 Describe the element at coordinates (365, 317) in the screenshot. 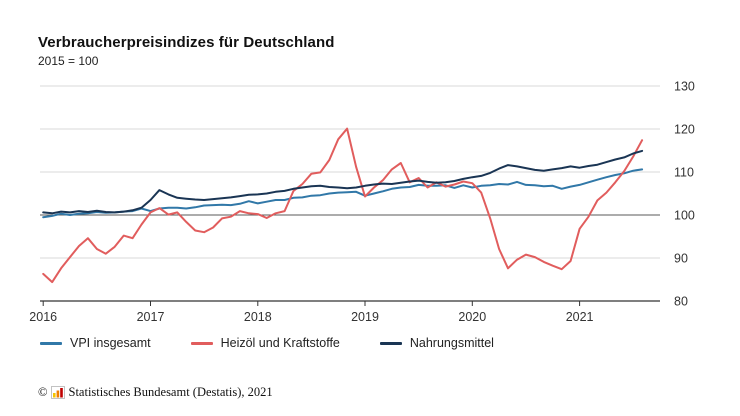

I see `x-axis-tick-label: 2019` at that location.